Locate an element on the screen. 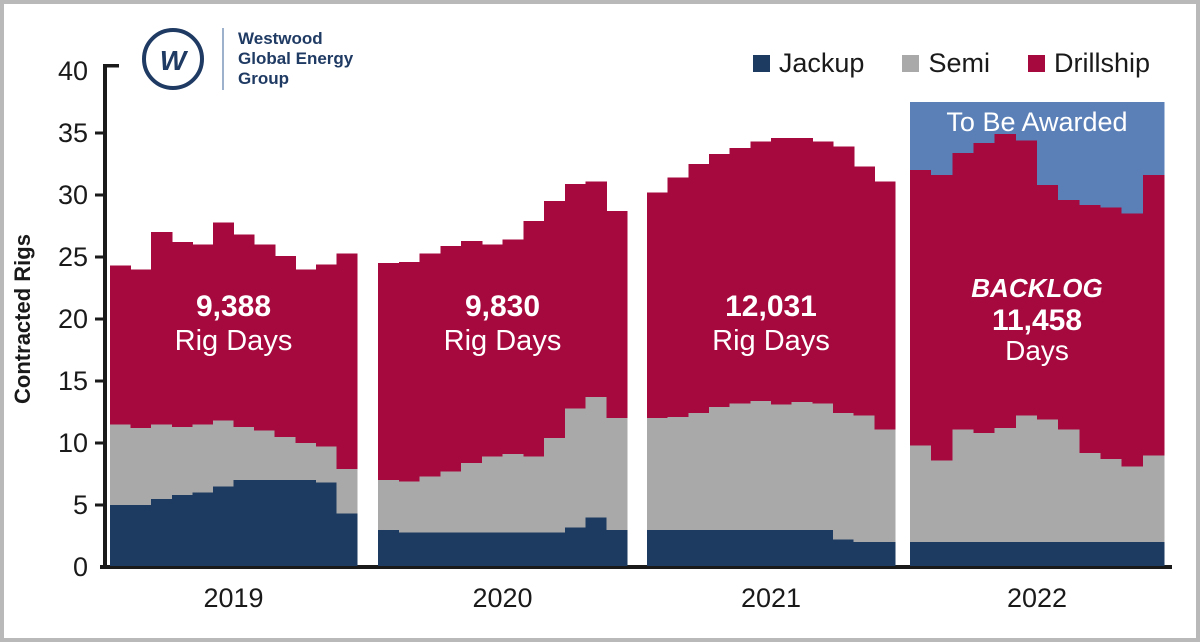 The height and width of the screenshot is (642, 1200). x-tick-label-2022: 2022 is located at coordinates (1037, 598).